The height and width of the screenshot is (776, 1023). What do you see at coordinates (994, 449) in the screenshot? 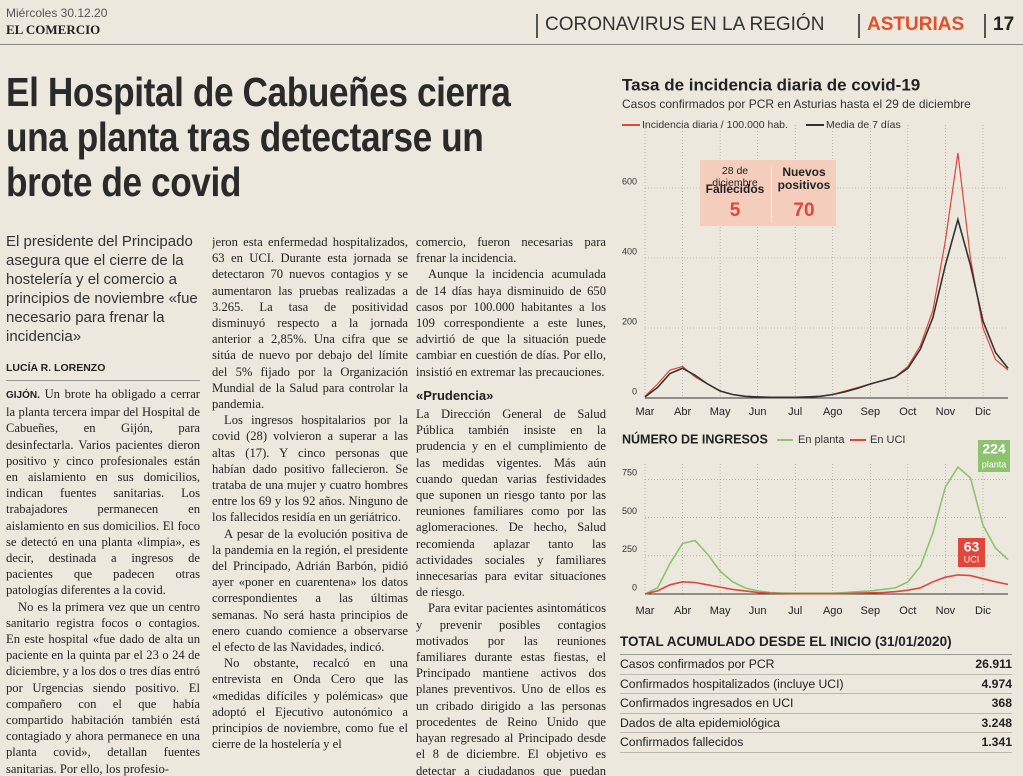
I see `end-label-value: 224` at bounding box center [994, 449].